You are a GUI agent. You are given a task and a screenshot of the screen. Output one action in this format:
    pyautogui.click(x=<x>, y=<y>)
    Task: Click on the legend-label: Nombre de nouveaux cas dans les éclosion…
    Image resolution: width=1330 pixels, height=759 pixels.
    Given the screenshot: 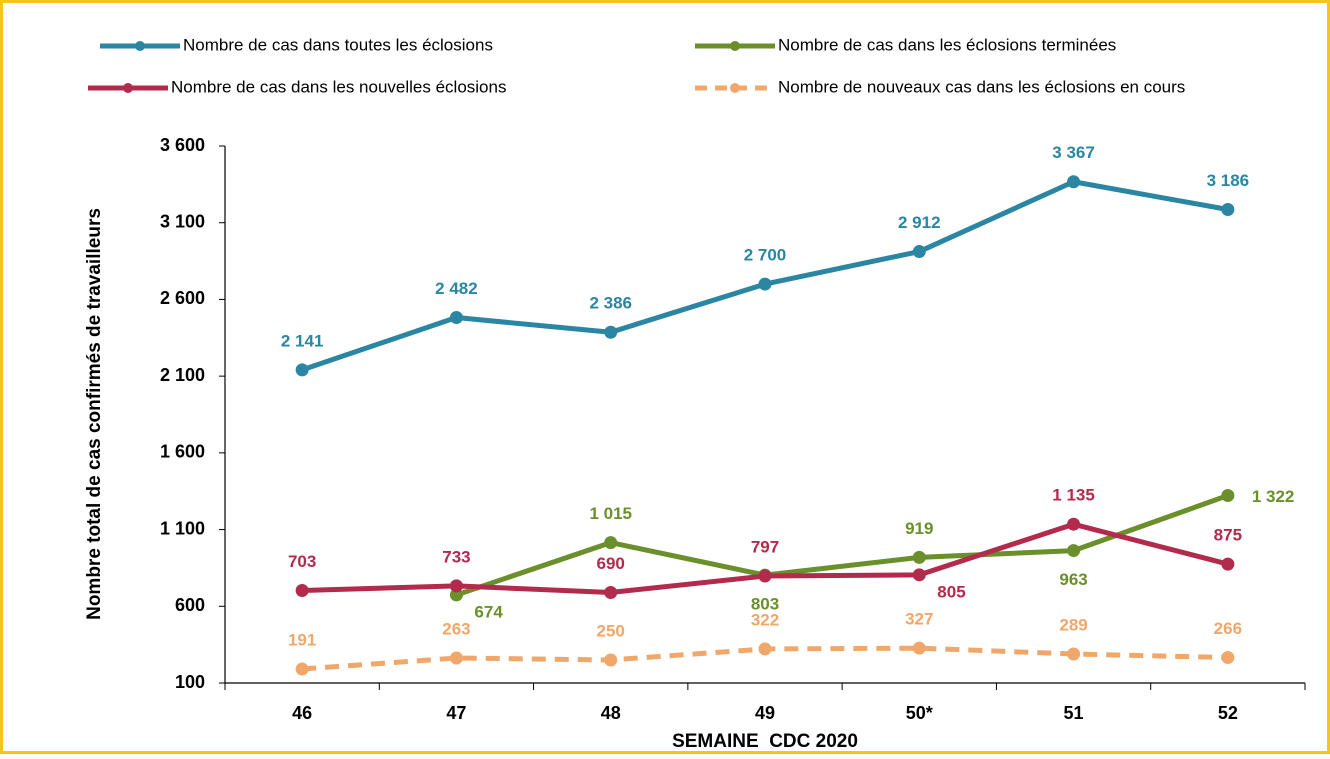 What is the action you would take?
    pyautogui.click(x=981, y=86)
    